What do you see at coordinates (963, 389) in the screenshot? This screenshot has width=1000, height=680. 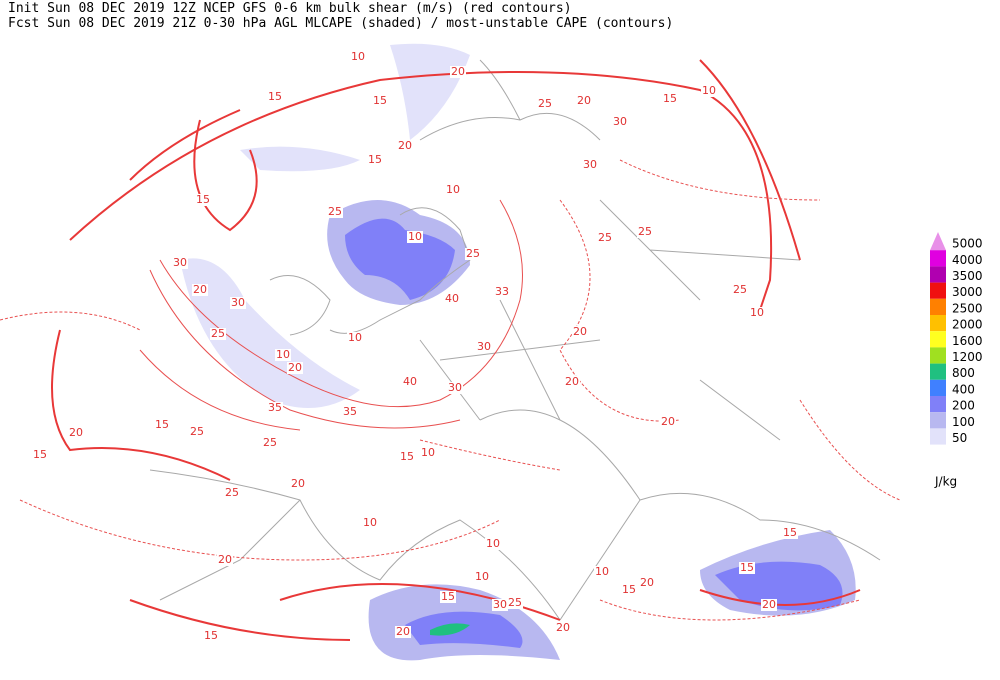 I see `legend-label: 400` at bounding box center [963, 389].